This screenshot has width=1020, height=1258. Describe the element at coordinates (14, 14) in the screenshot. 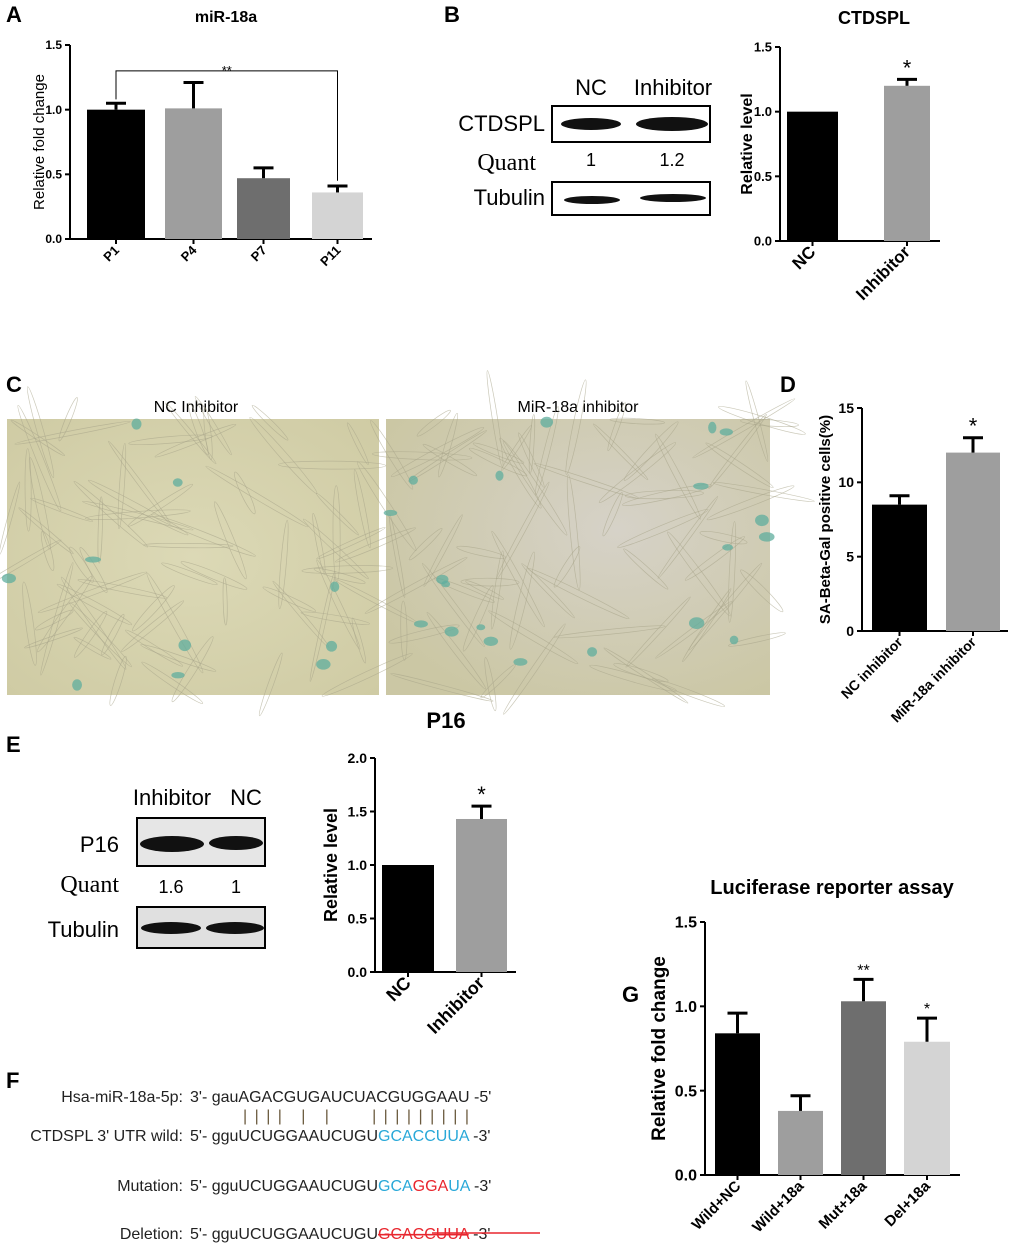

I see `panel-label-a: A` at that location.